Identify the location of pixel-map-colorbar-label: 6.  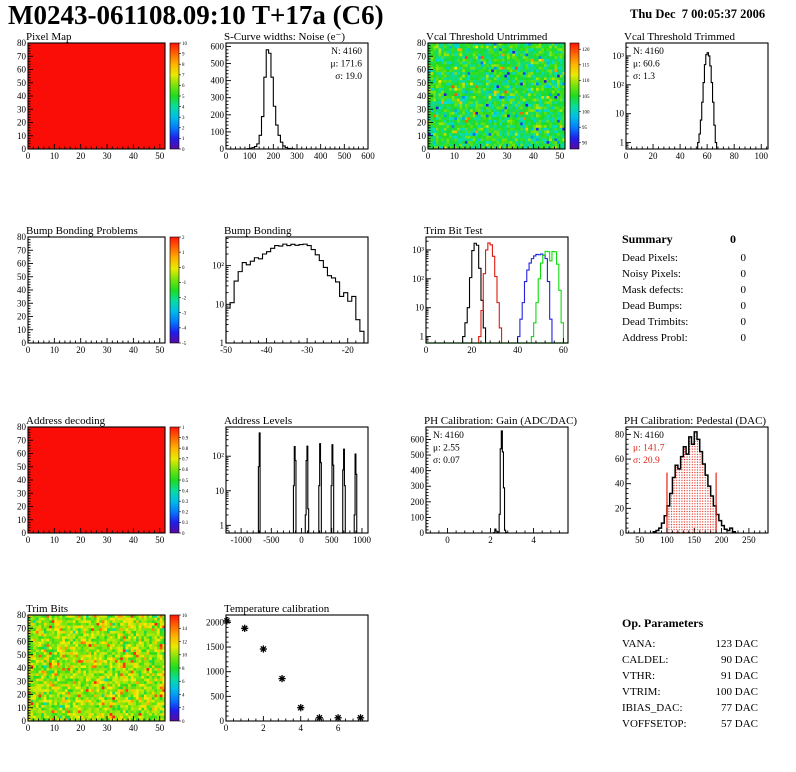
(183, 86).